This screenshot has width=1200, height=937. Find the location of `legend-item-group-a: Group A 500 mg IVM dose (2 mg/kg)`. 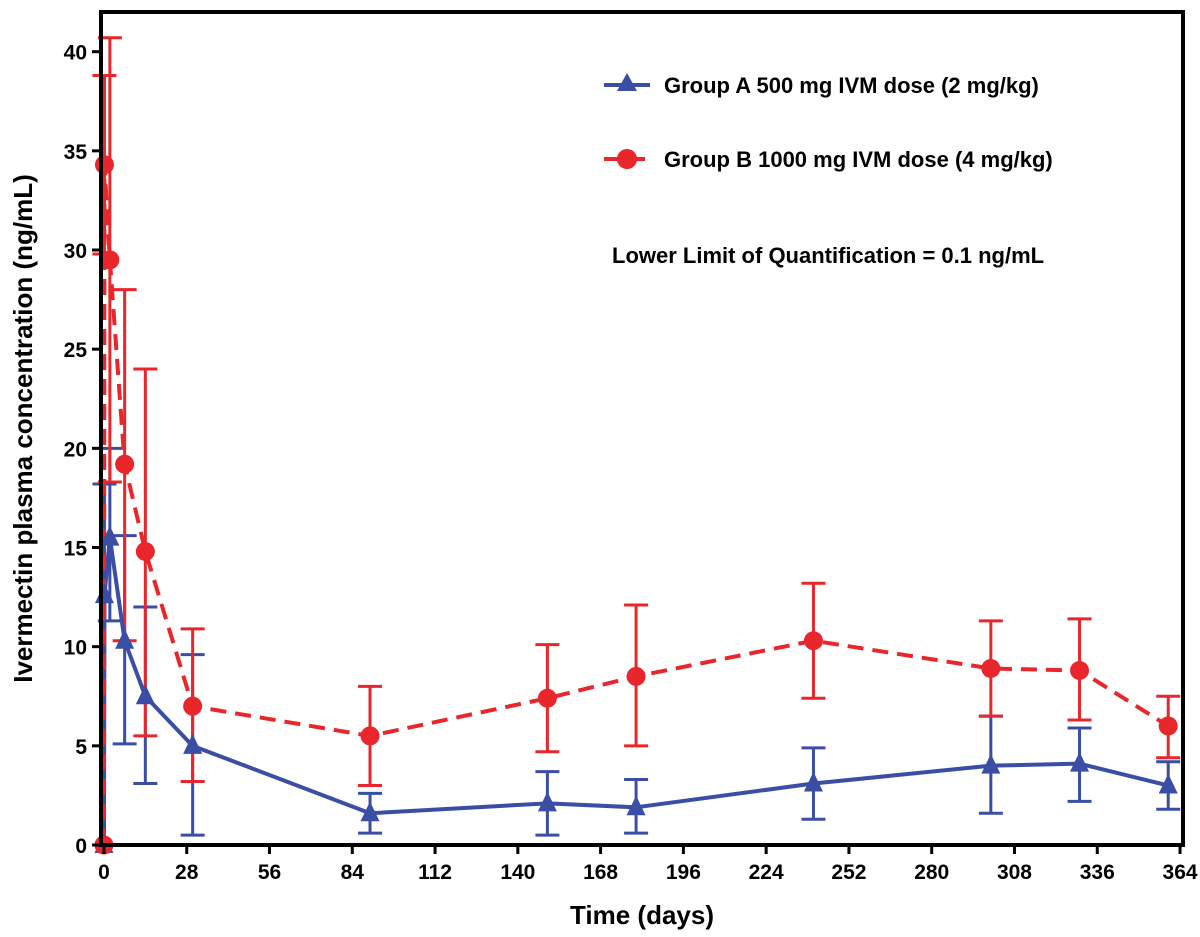

legend-item-group-a: Group A 500 mg IVM dose (2 mg/kg) is located at coordinates (821, 85).